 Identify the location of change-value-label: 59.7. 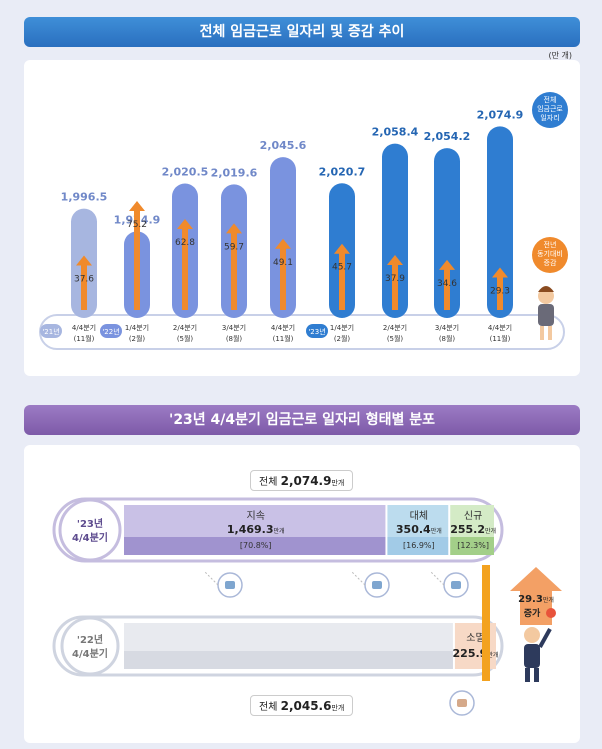
(234, 247).